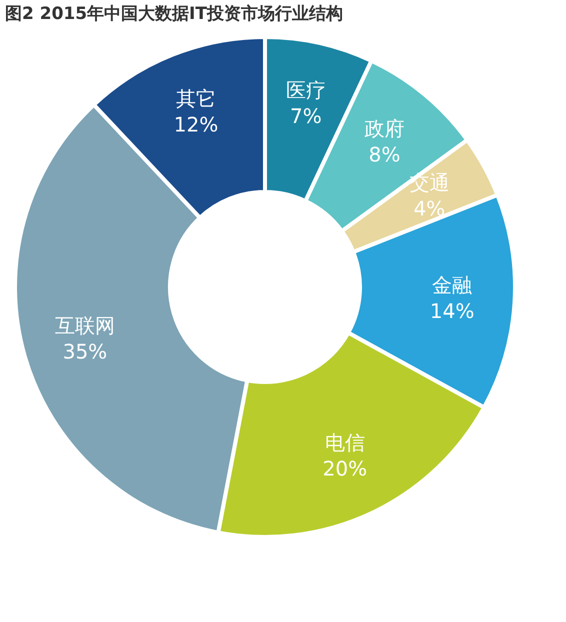  I want to click on slice-label: 金融, so click(452, 284).